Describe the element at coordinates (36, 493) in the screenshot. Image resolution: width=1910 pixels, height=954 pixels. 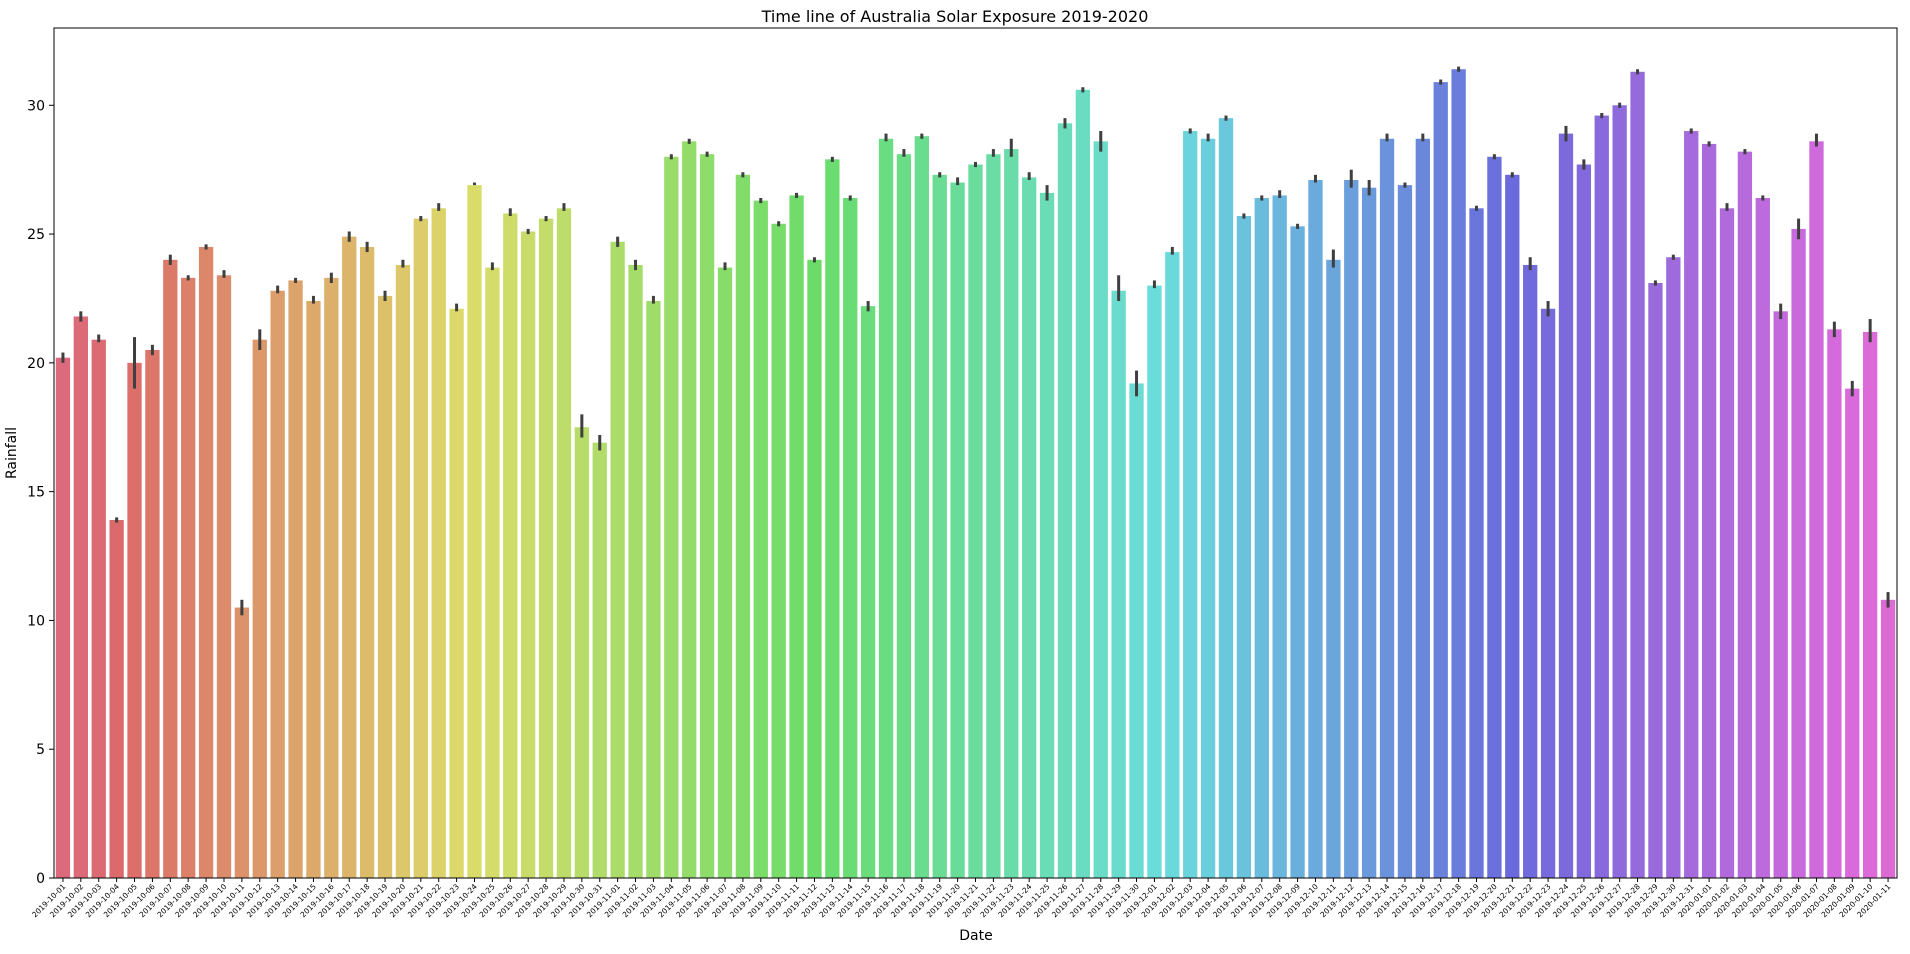
I see `y-tick-label: 15` at that location.